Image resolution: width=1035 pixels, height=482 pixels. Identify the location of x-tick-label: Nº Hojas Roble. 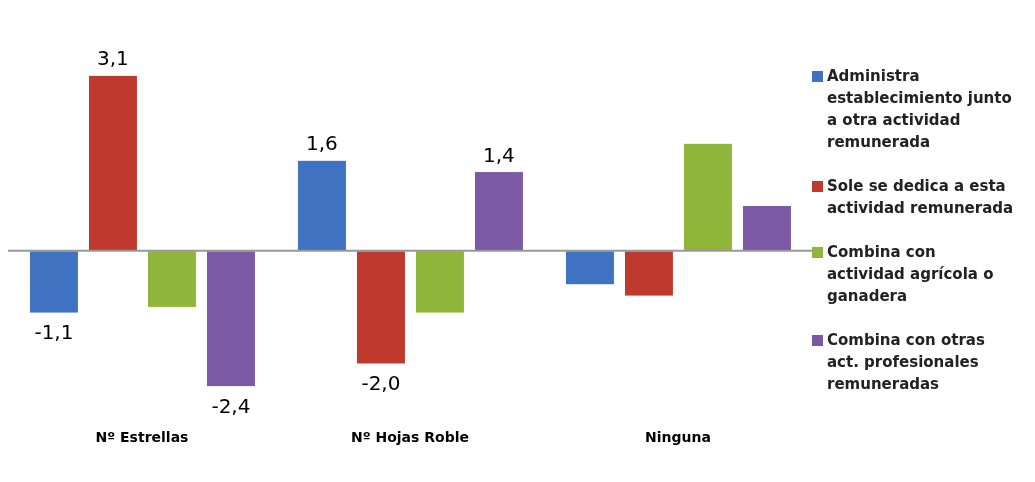
(410, 436).